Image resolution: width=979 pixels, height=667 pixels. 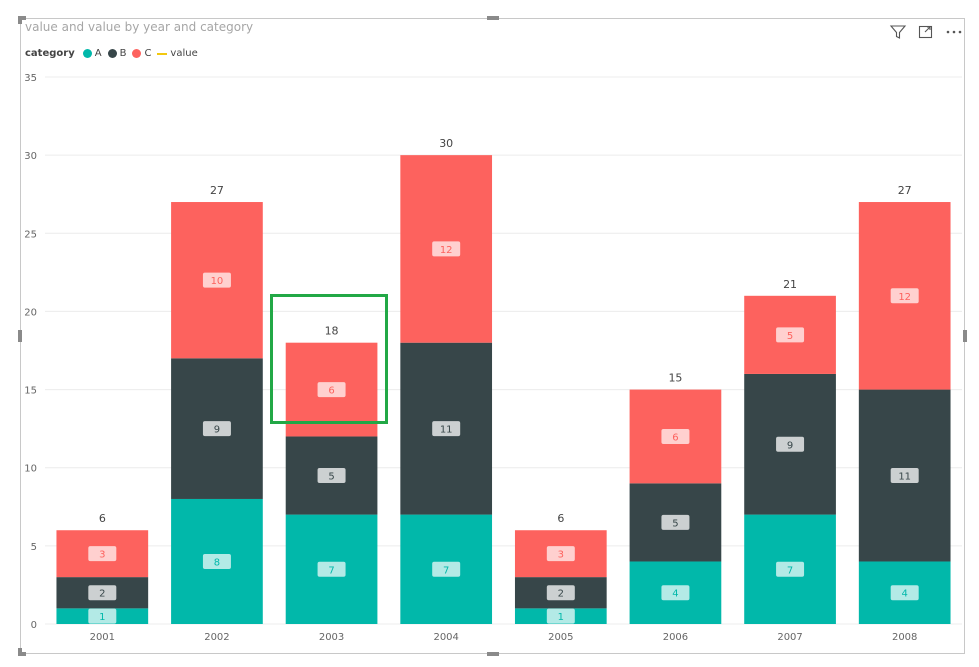 I want to click on legend-label: A, so click(x=98, y=53).